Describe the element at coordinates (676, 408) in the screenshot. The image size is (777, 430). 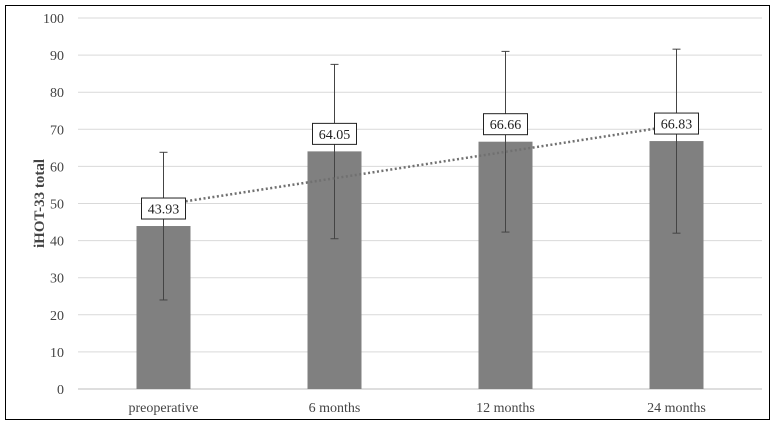
I see `x-tick-label: 24 months` at that location.